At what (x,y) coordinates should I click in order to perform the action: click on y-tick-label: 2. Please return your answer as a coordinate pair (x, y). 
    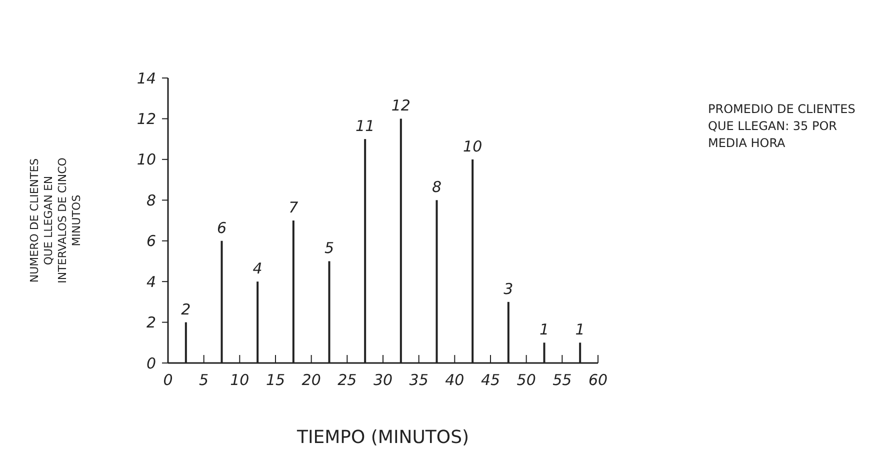
    Looking at the image, I should click on (151, 323).